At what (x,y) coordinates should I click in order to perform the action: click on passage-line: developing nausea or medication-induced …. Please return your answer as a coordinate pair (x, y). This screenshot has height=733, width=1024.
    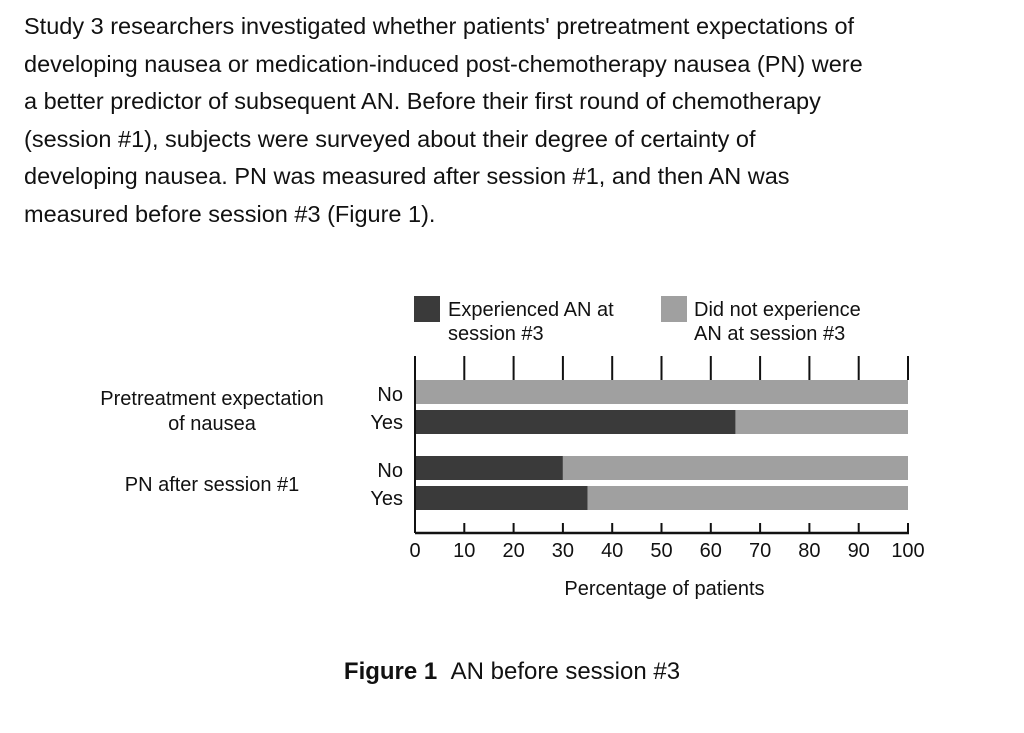
    Looking at the image, I should click on (443, 63).